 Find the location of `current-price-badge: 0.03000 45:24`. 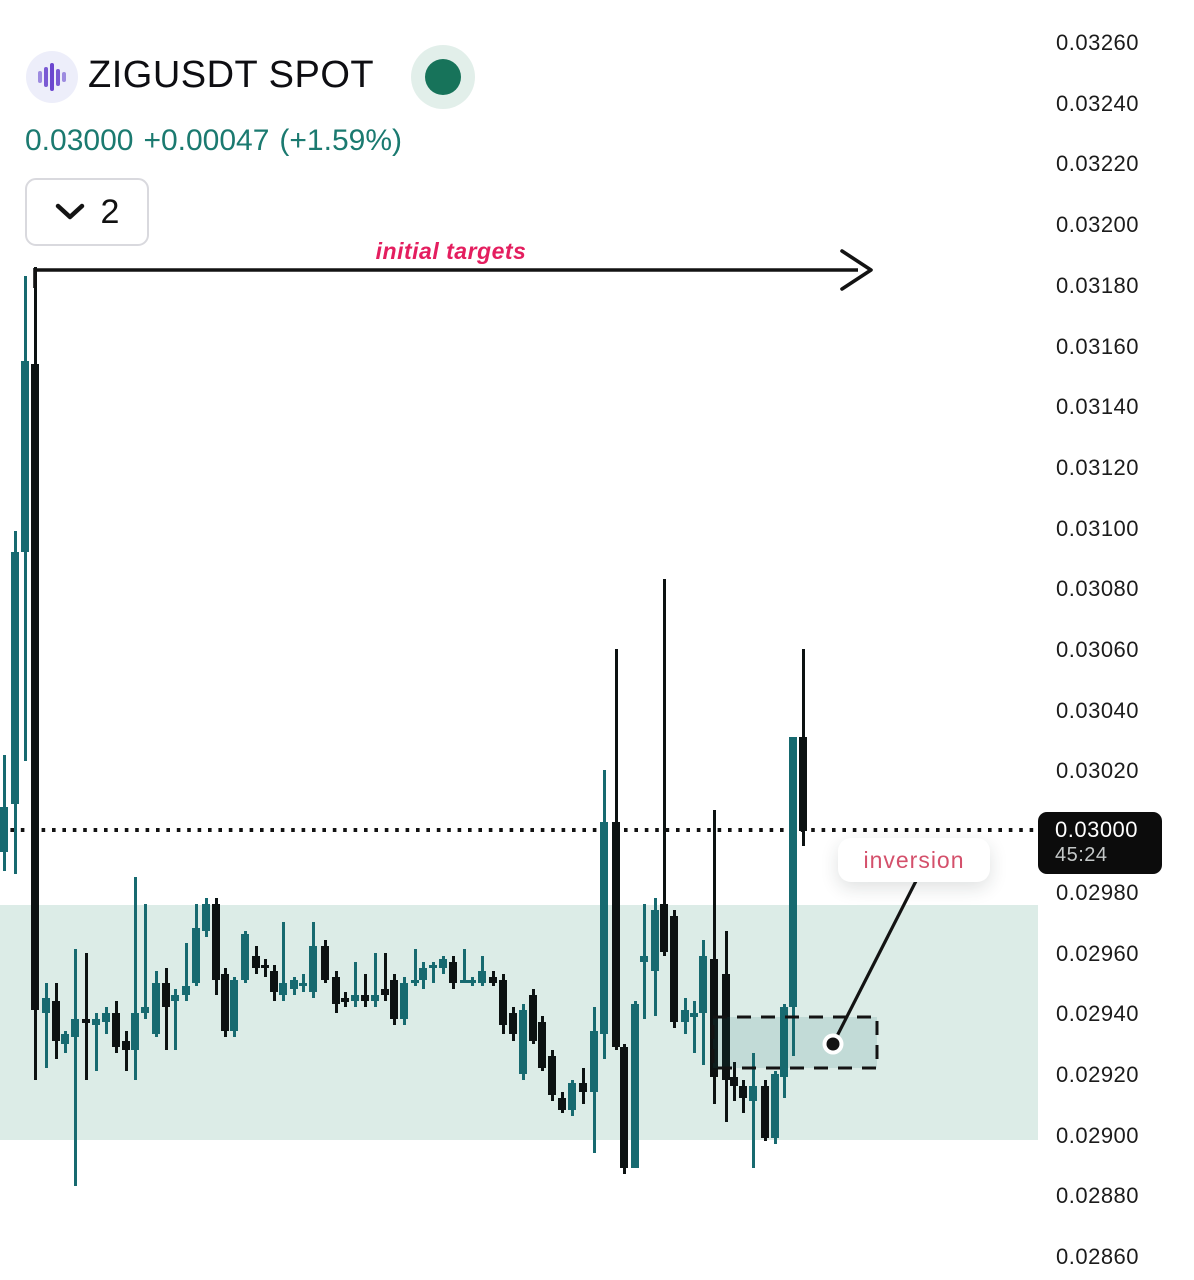

current-price-badge: 0.03000 45:24 is located at coordinates (1100, 843).